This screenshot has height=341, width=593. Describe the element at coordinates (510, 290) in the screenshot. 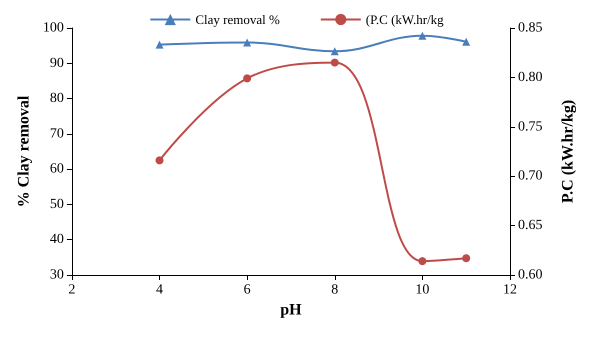

I see `x-tick-label: 12` at that location.